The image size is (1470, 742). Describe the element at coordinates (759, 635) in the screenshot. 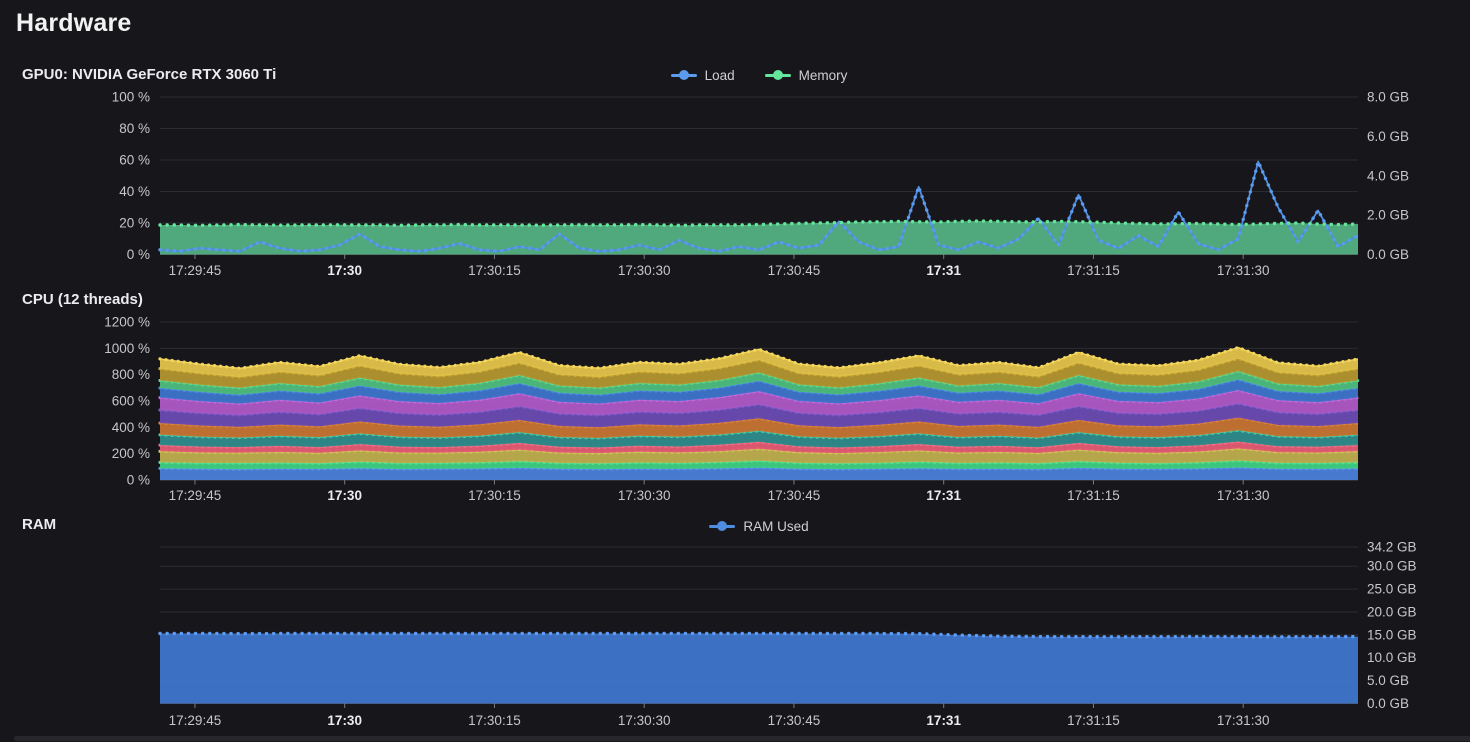

I see `ram-used-markers` at that location.